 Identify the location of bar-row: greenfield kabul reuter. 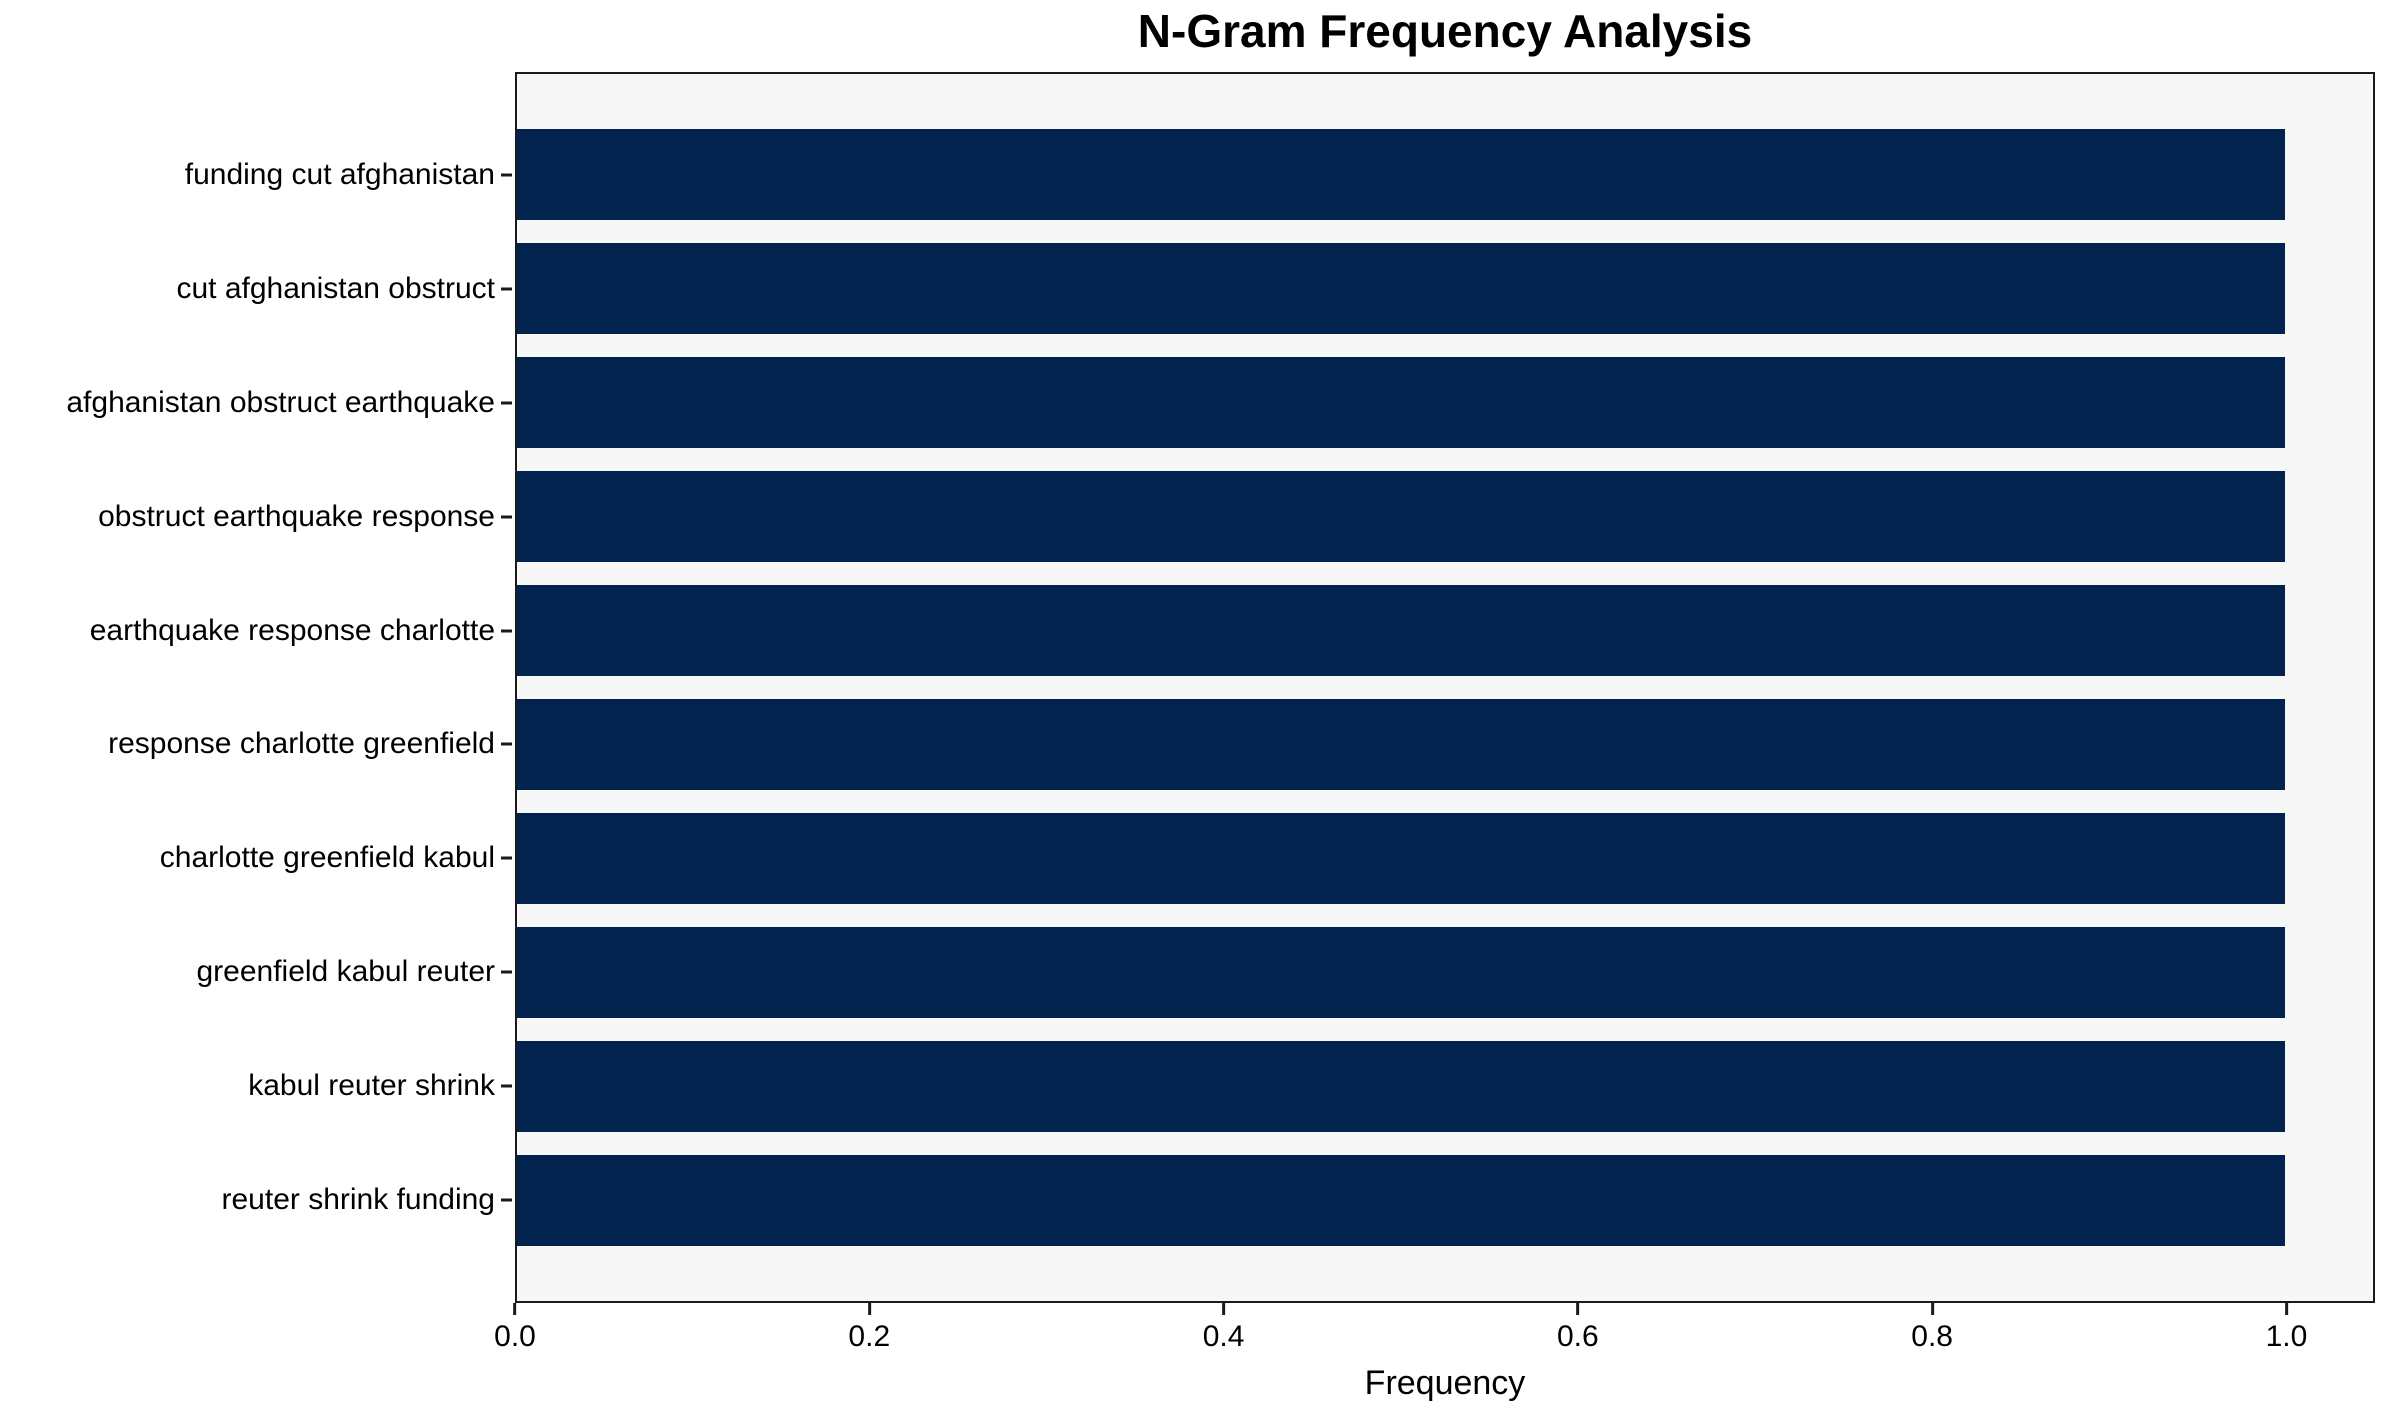
(1284, 972).